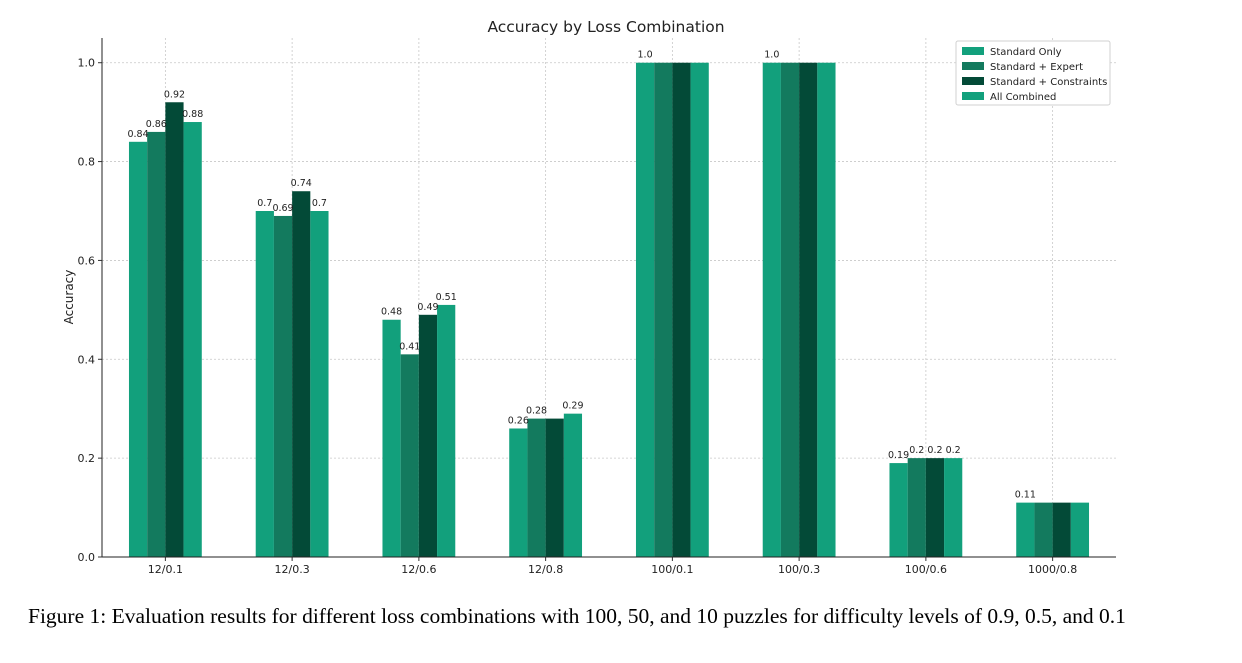 This screenshot has height=663, width=1242. Describe the element at coordinates (518, 420) in the screenshot. I see `bar-value-label: 0.26` at that location.